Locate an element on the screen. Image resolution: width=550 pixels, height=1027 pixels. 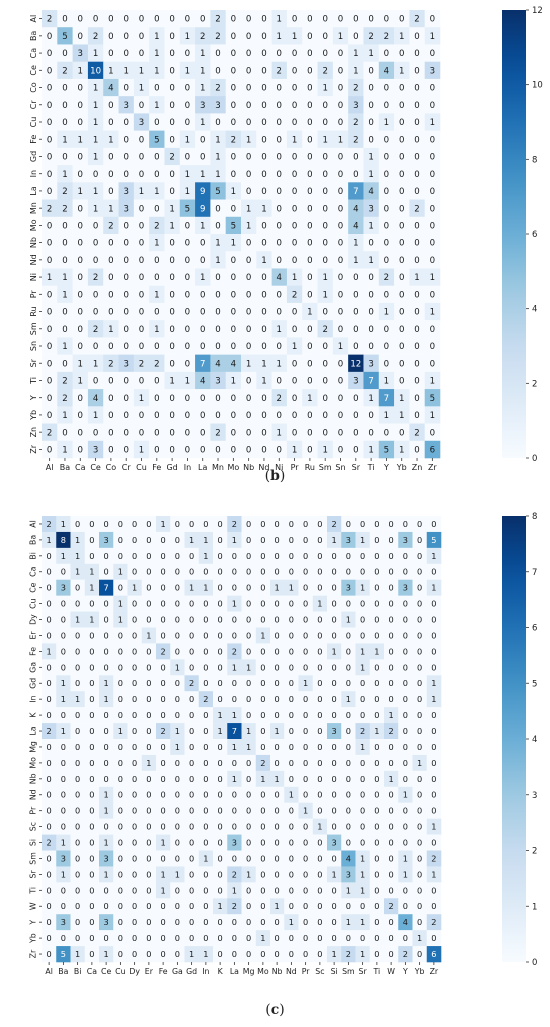
panel-label: (c) is located at coordinates (274, 1010).